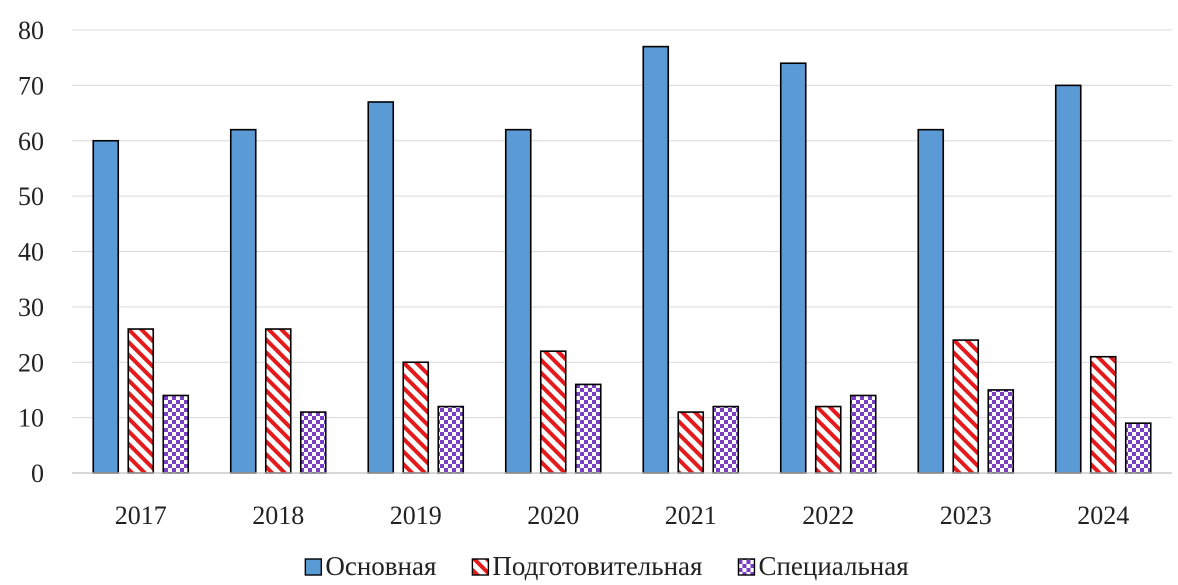 The image size is (1178, 585). I want to click on bar-checker-2017, so click(176, 434).